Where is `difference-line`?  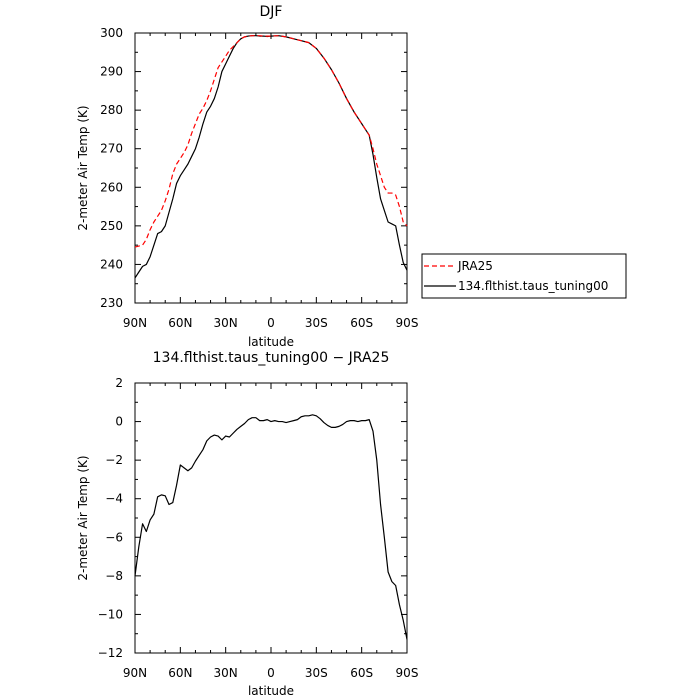 difference-line is located at coordinates (271, 527).